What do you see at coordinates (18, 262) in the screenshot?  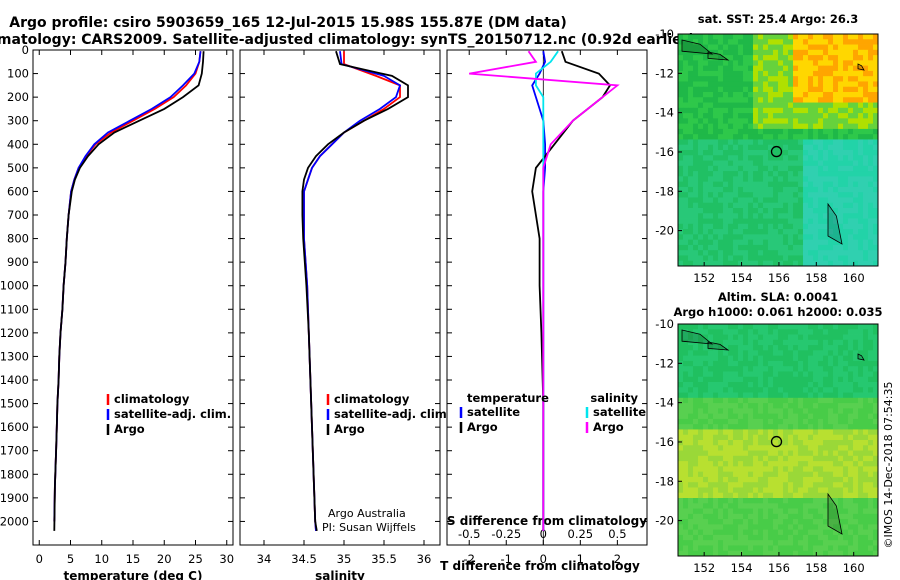 I see `y-tick-label: 900` at bounding box center [18, 262].